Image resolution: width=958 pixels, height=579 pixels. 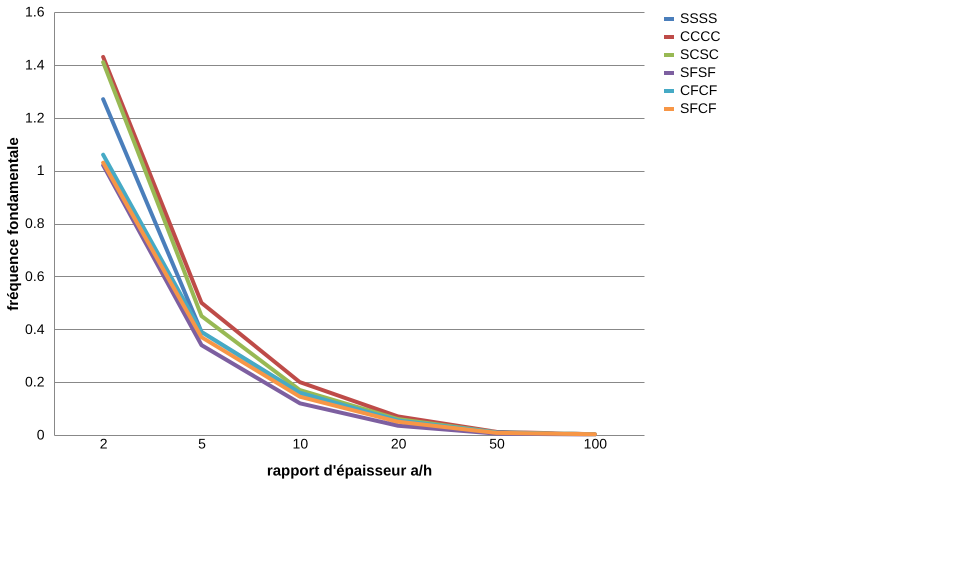 What do you see at coordinates (699, 54) in the screenshot?
I see `legend-label: SCSC` at bounding box center [699, 54].